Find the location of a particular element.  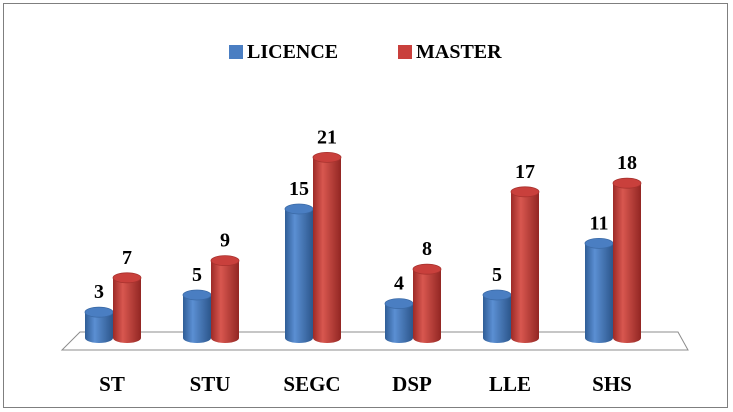

data-label-master-lle: 17 is located at coordinates (525, 172).